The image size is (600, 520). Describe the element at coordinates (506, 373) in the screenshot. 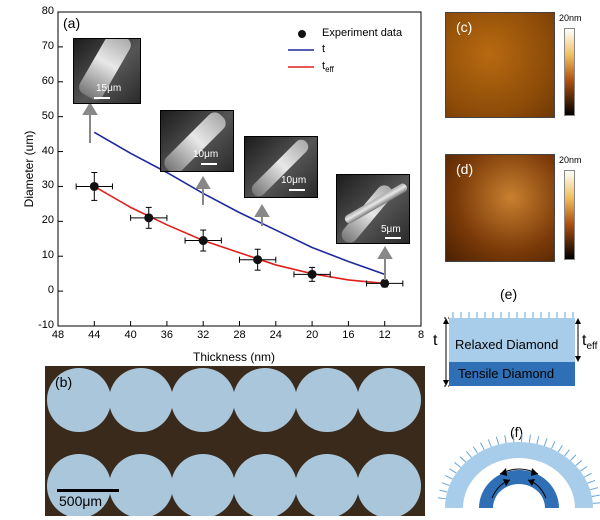

I see `tensile-layer-label: Tensile Diamond` at that location.